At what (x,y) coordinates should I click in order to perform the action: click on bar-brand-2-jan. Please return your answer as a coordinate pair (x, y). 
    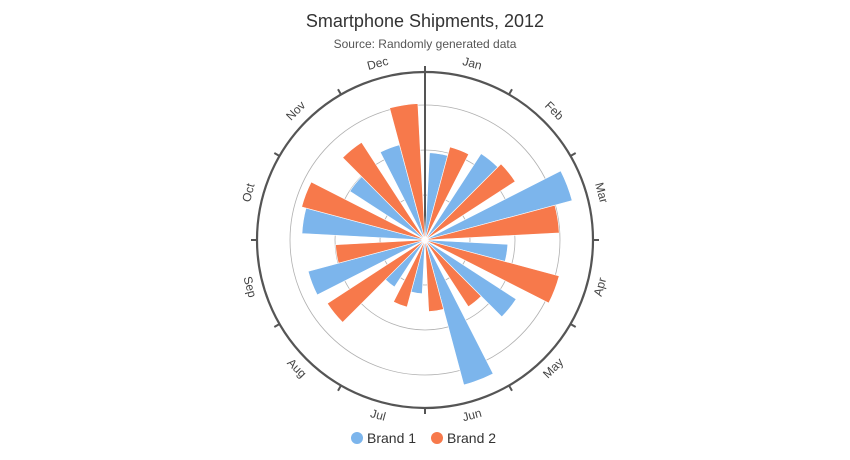
    Looking at the image, I should click on (447, 193).